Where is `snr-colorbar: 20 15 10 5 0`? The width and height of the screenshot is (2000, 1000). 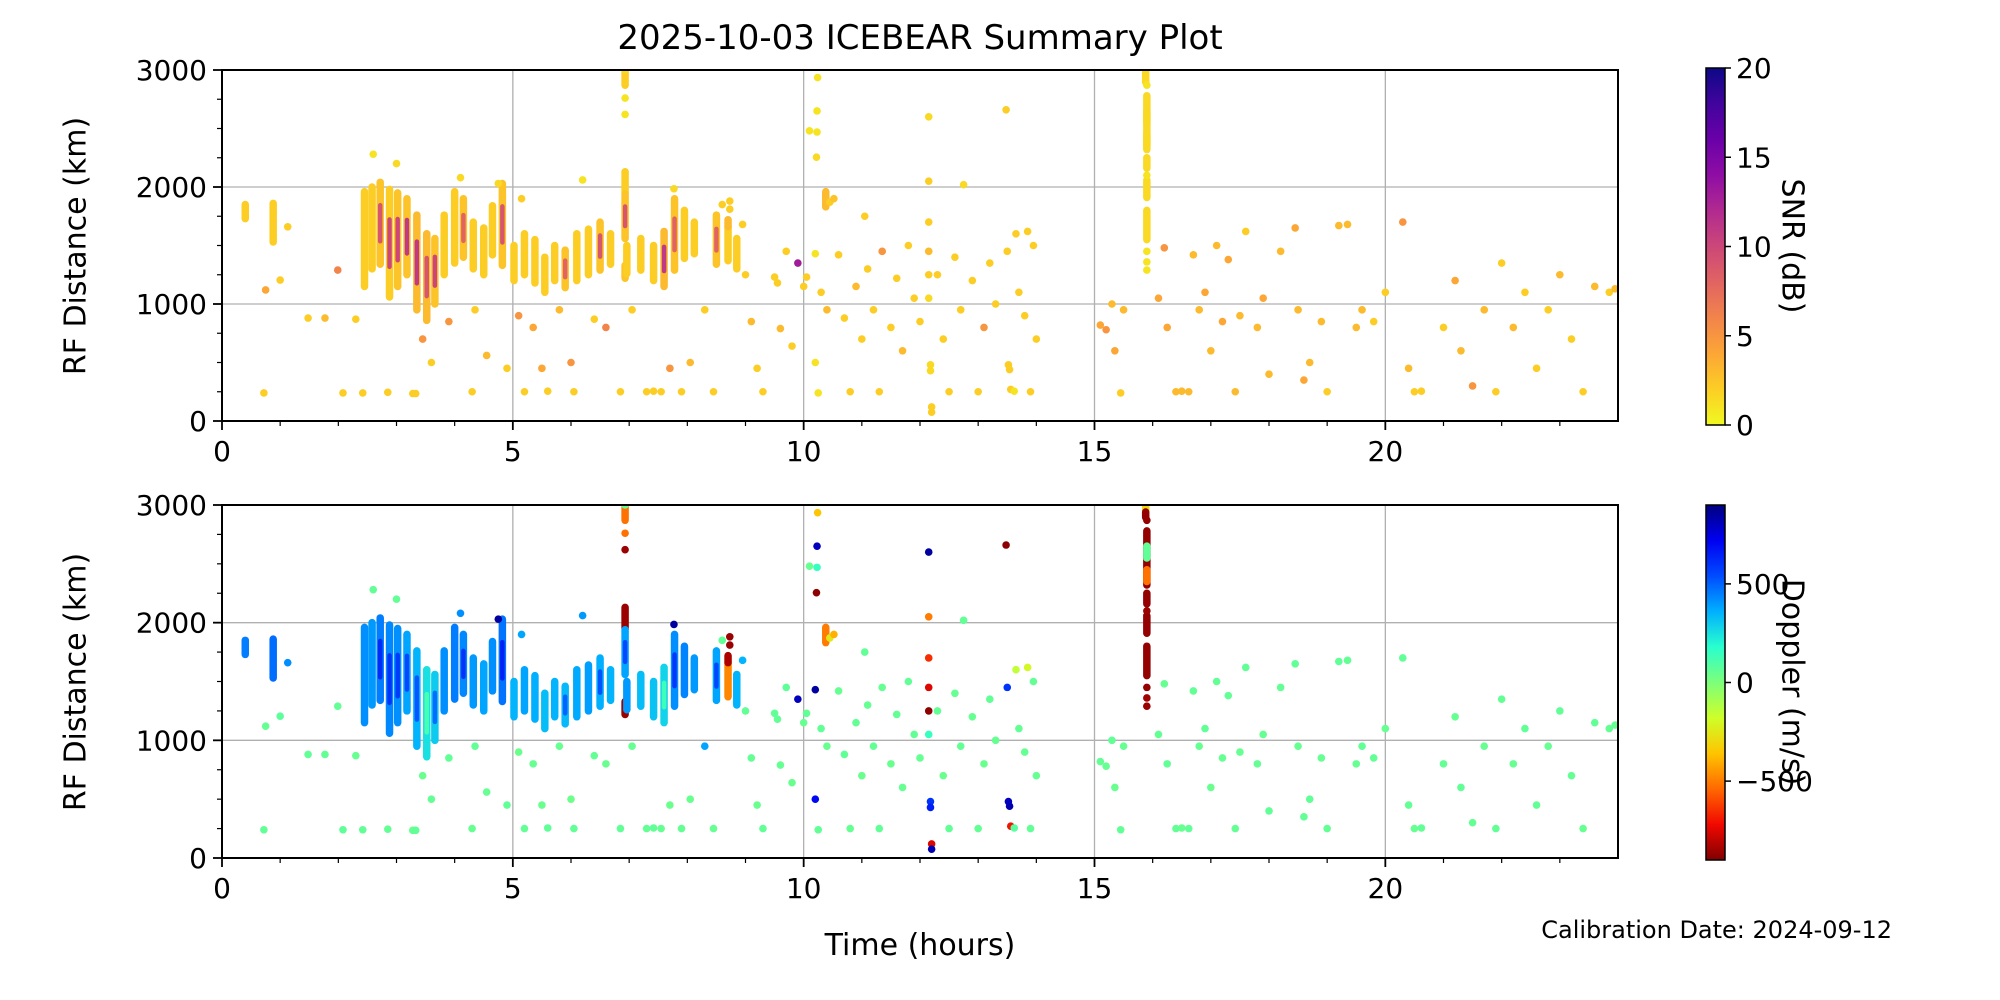 snr-colorbar: 20 15 10 5 0 is located at coordinates (1738, 247).